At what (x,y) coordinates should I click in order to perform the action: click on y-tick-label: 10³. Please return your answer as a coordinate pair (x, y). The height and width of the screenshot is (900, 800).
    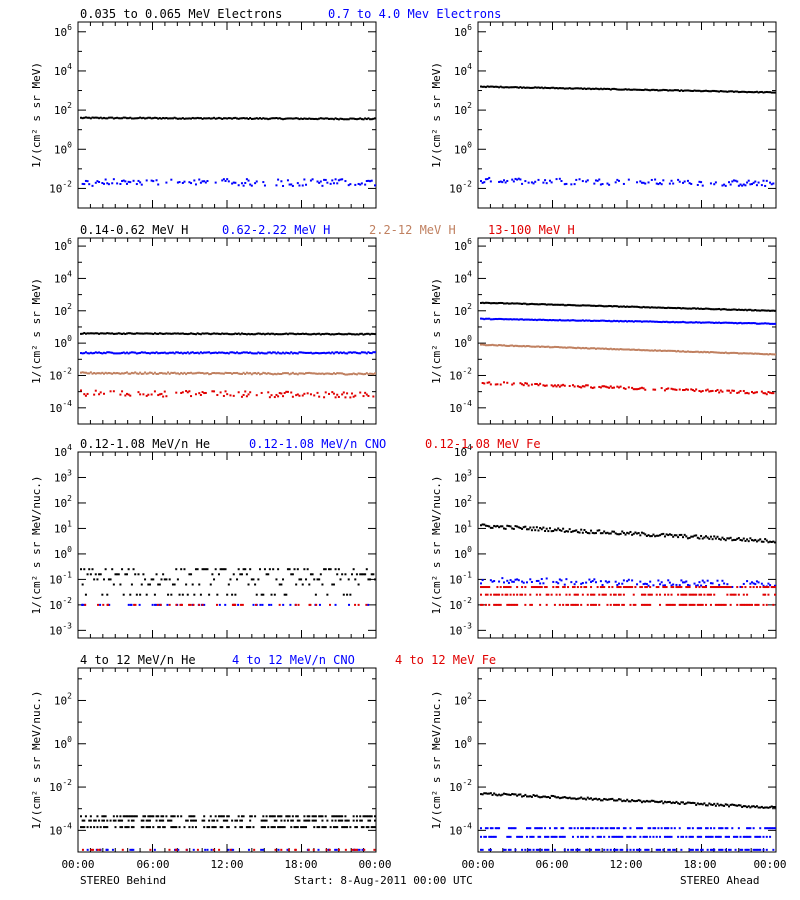
    Looking at the image, I should click on (463, 476).